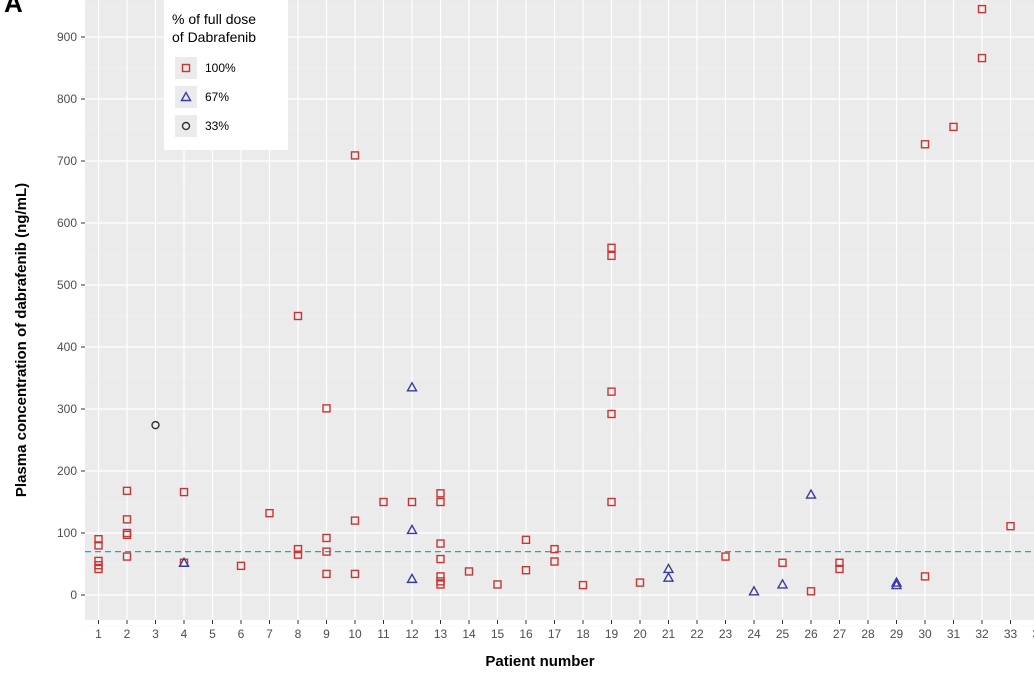  I want to click on x-tick-label: 7, so click(269, 634).